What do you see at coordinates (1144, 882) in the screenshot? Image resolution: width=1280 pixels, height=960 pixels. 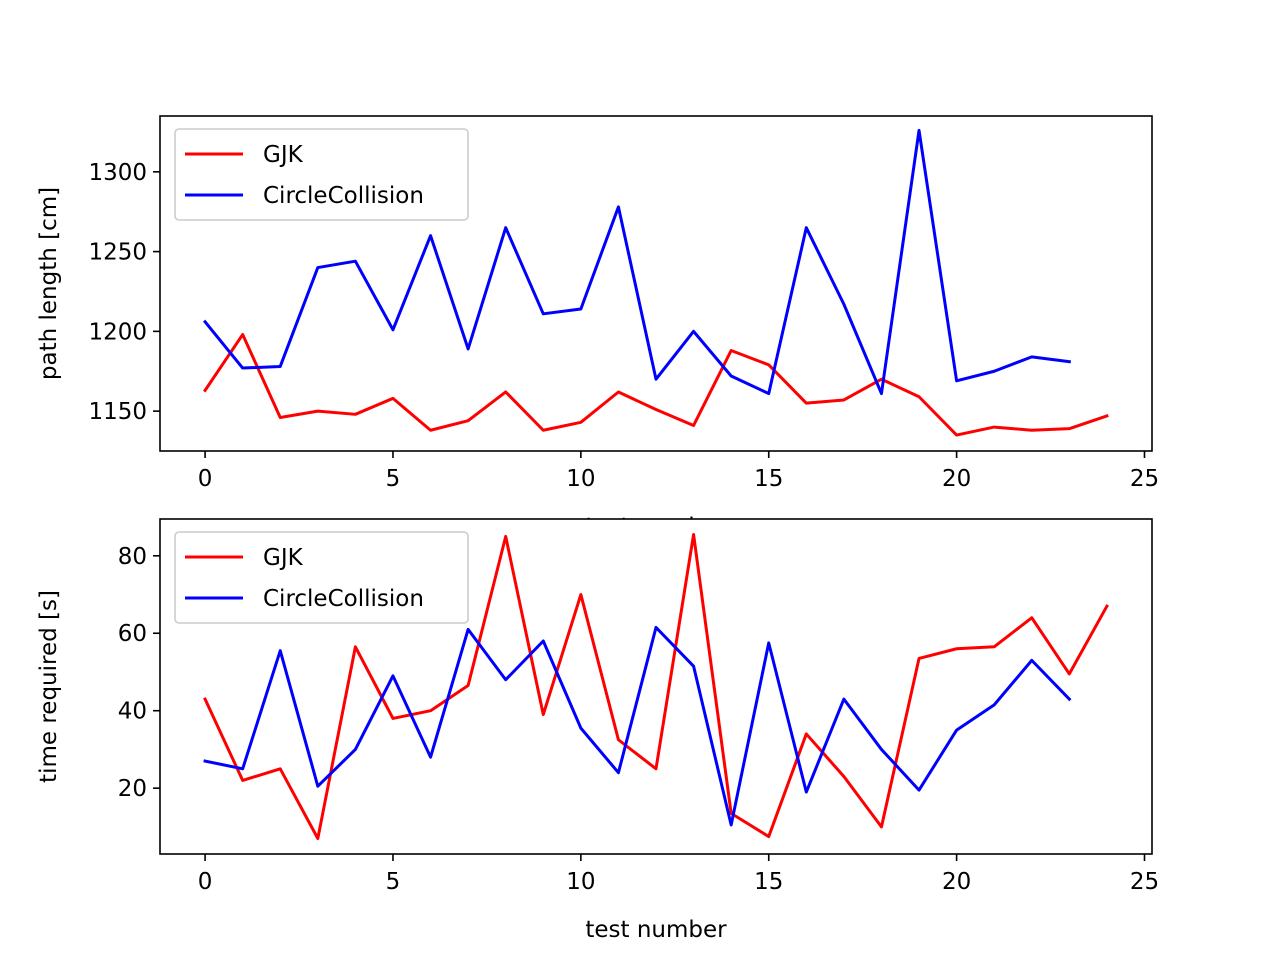 I see `time-required-x-tick-label: 25` at bounding box center [1144, 882].